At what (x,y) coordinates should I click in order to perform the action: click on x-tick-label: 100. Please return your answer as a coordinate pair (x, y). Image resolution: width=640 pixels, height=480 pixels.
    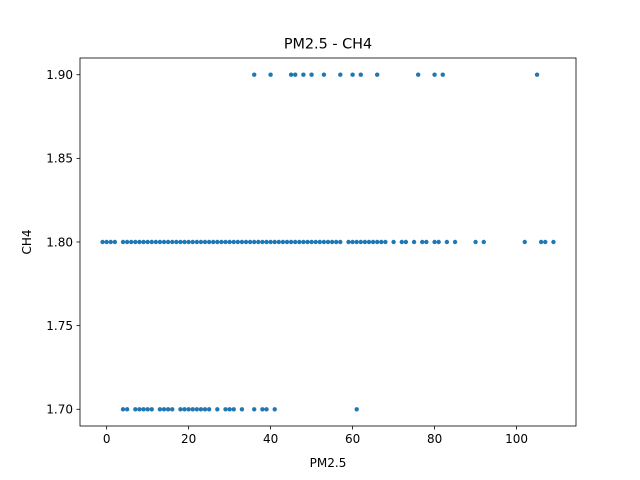
    Looking at the image, I should click on (516, 439).